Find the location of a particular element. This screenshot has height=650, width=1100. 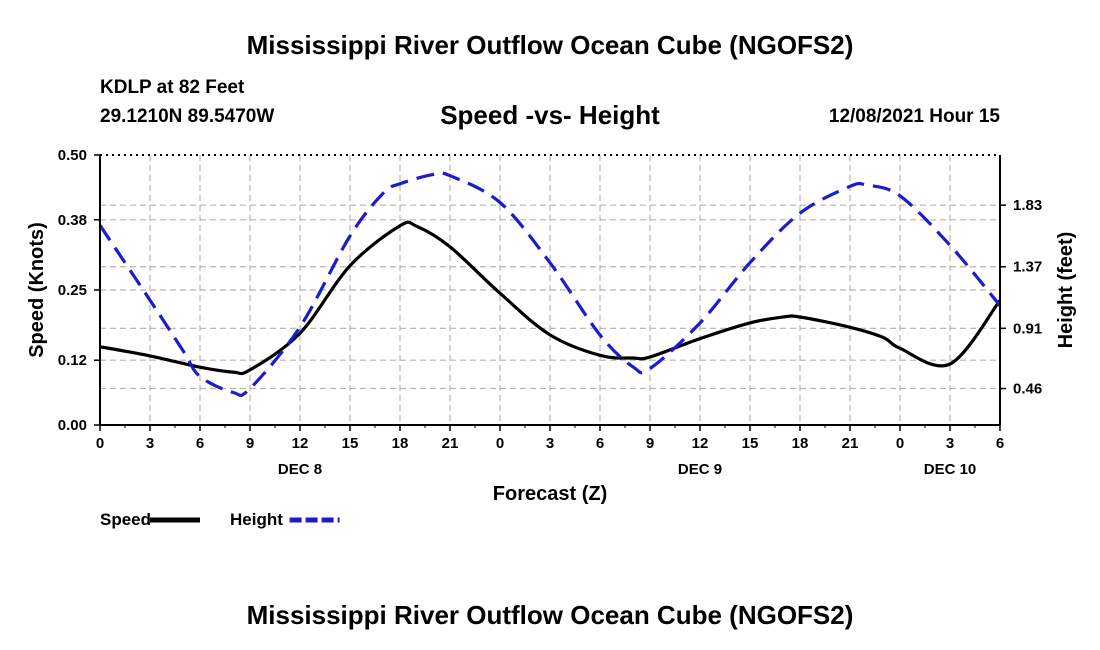

y2-tick-label: 1.83 is located at coordinates (1027, 205).